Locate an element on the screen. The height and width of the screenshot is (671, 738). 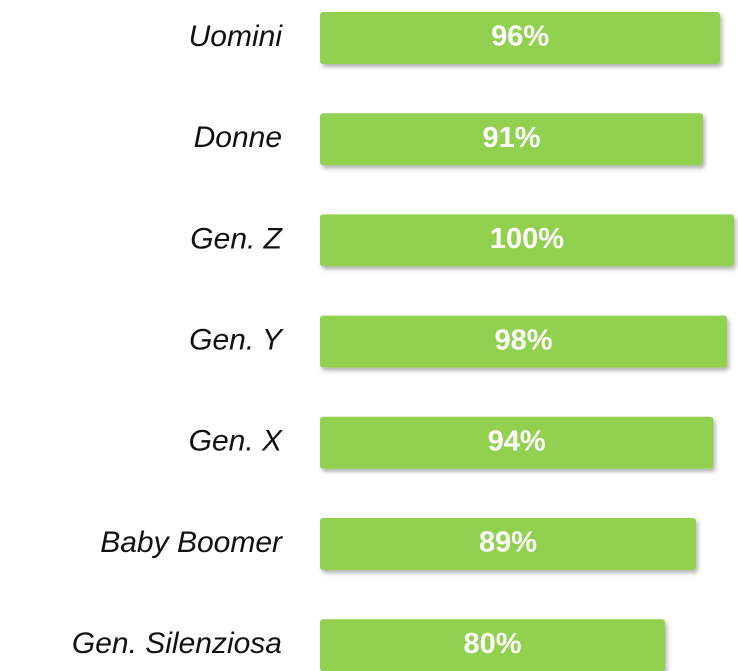
category-label: Gen. Y is located at coordinates (236, 340).